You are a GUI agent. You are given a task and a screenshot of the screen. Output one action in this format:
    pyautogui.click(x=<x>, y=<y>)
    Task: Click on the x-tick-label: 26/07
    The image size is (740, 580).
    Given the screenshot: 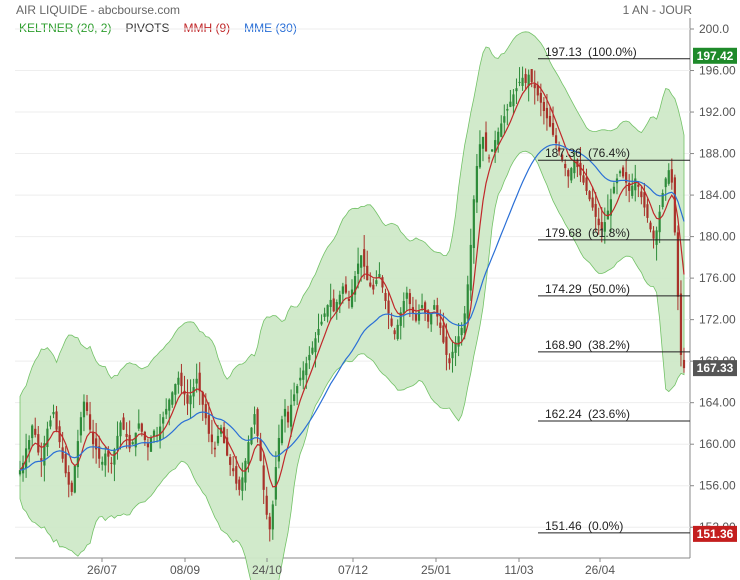 What is the action you would take?
    pyautogui.click(x=102, y=570)
    